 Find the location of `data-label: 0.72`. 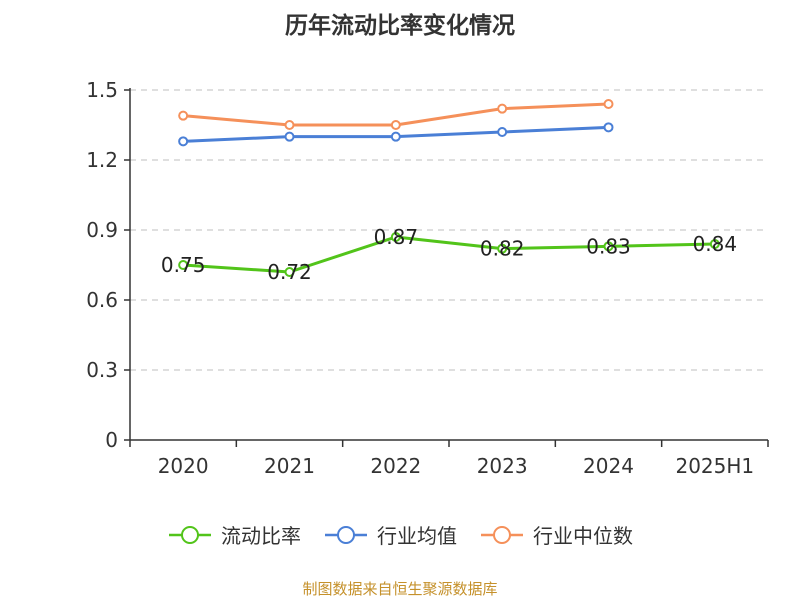

data-label: 0.72 is located at coordinates (289, 272).